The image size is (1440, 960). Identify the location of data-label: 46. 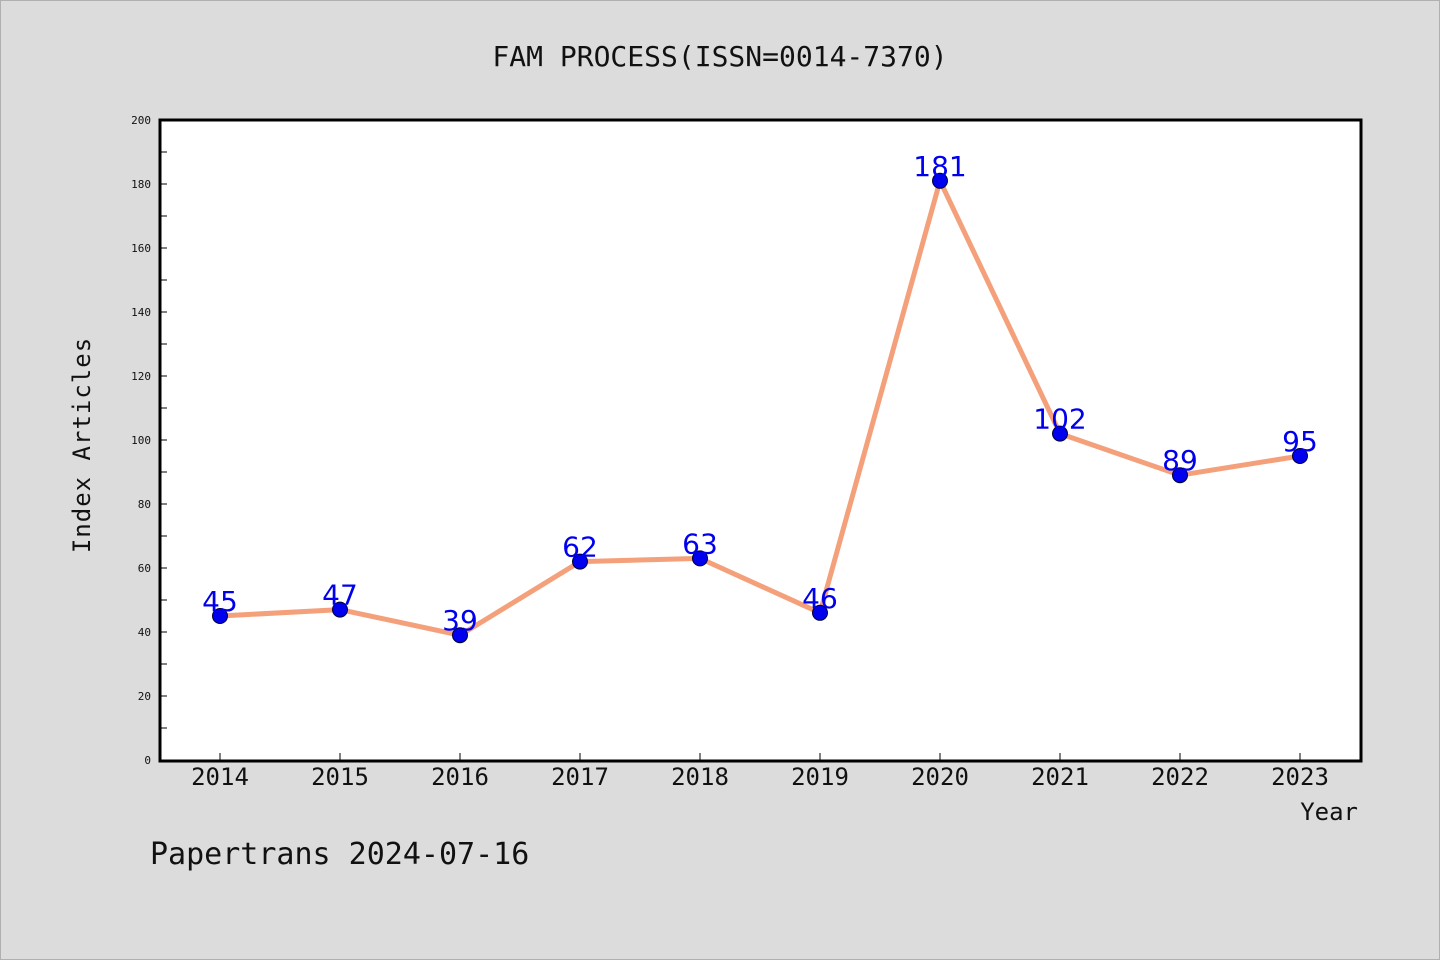
(820, 598).